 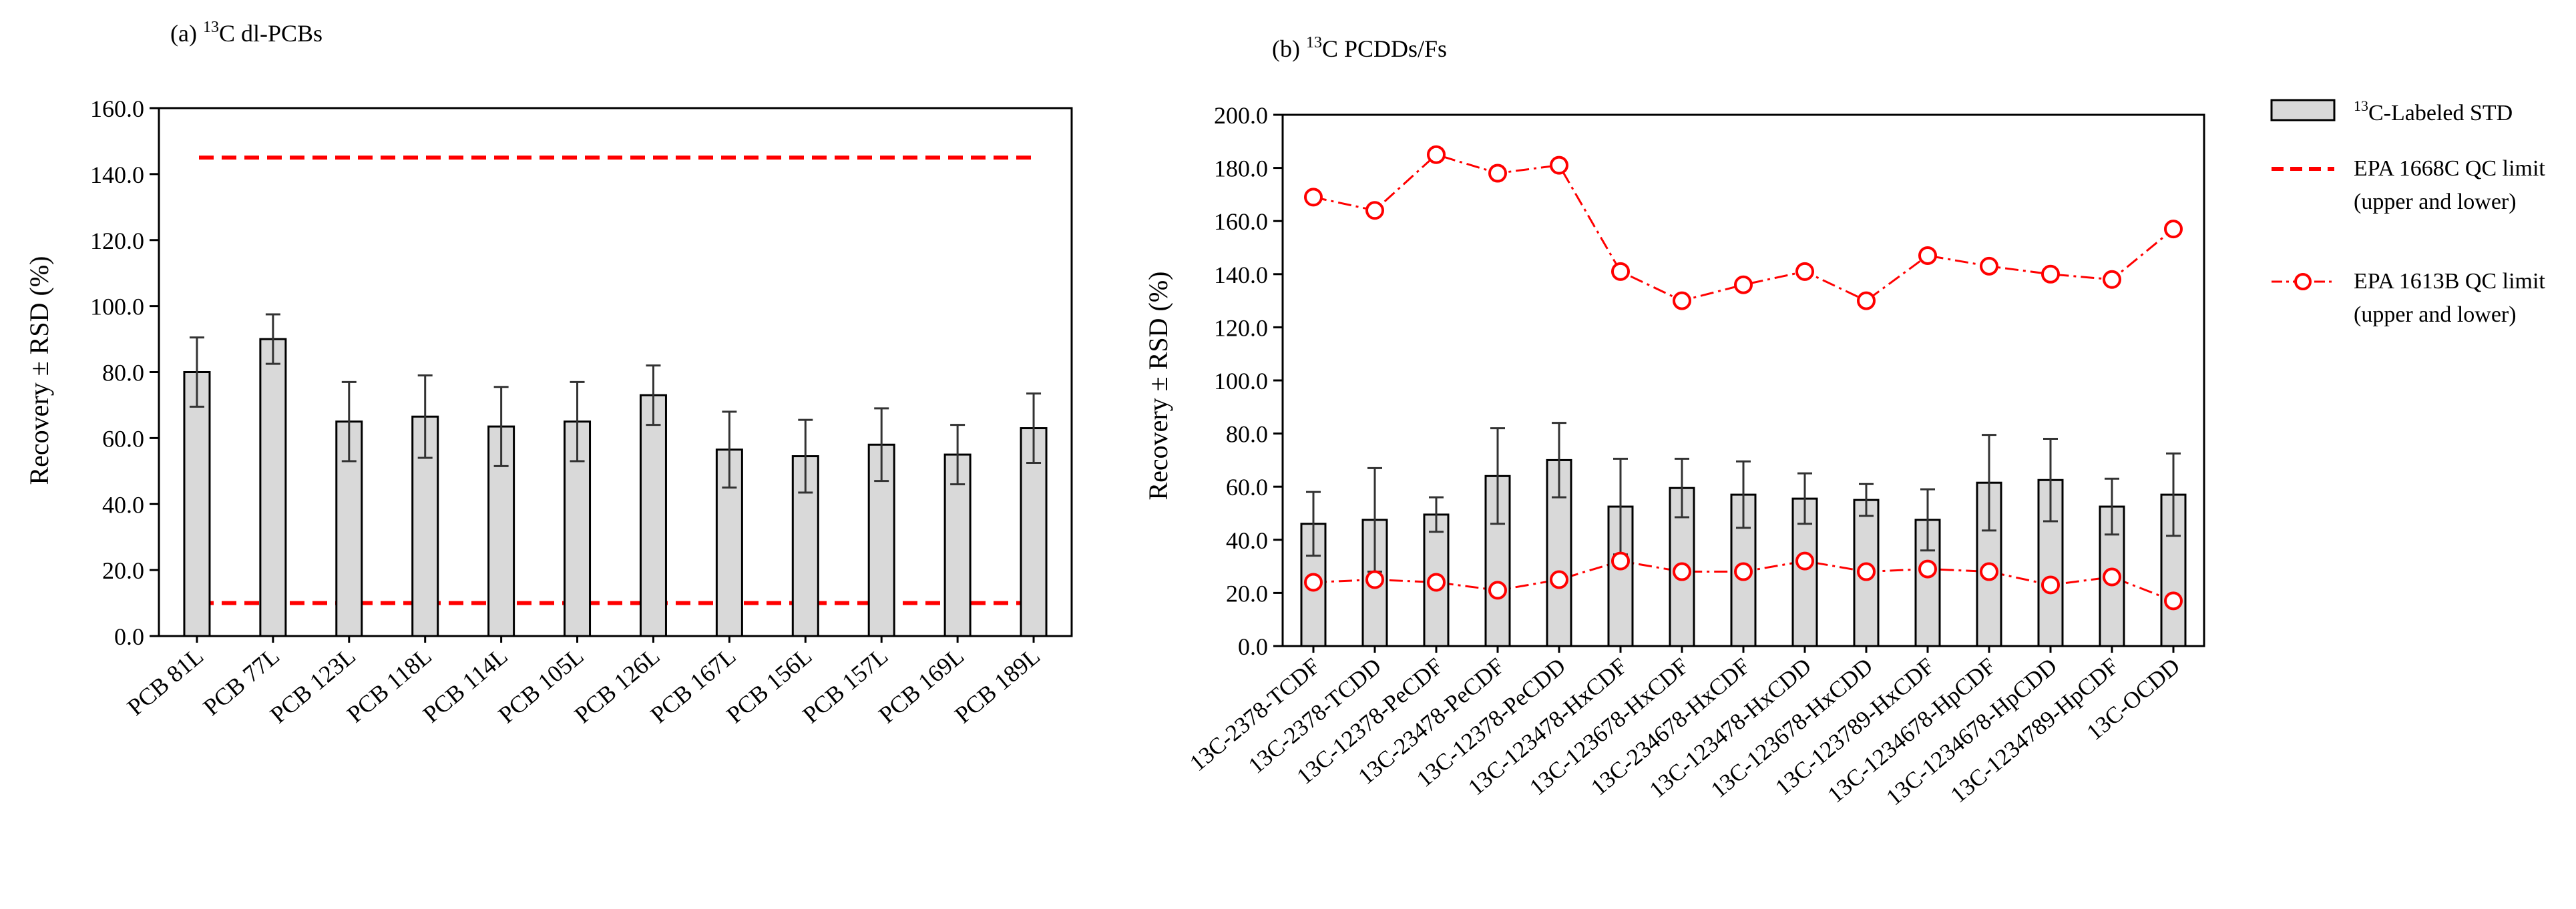 I want to click on b-ytick-label: 20.0, so click(x=1247, y=593).